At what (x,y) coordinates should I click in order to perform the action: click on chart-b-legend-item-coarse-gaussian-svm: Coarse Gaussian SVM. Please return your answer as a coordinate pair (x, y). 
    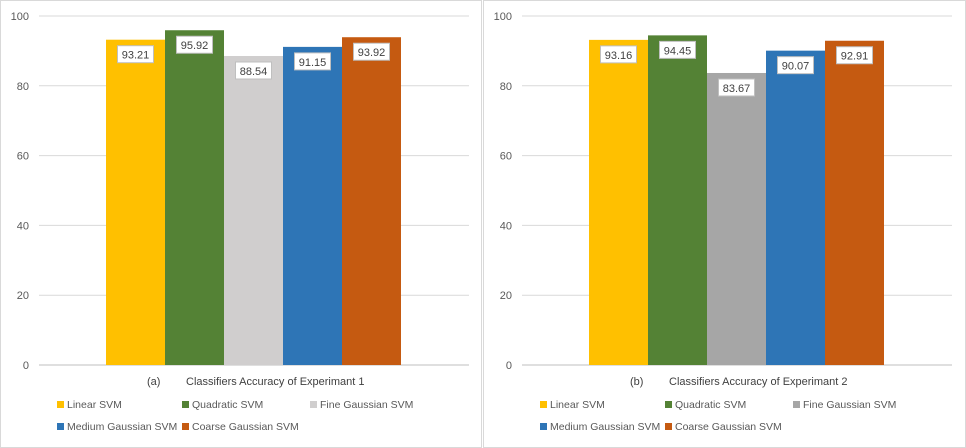
    Looking at the image, I should click on (723, 427).